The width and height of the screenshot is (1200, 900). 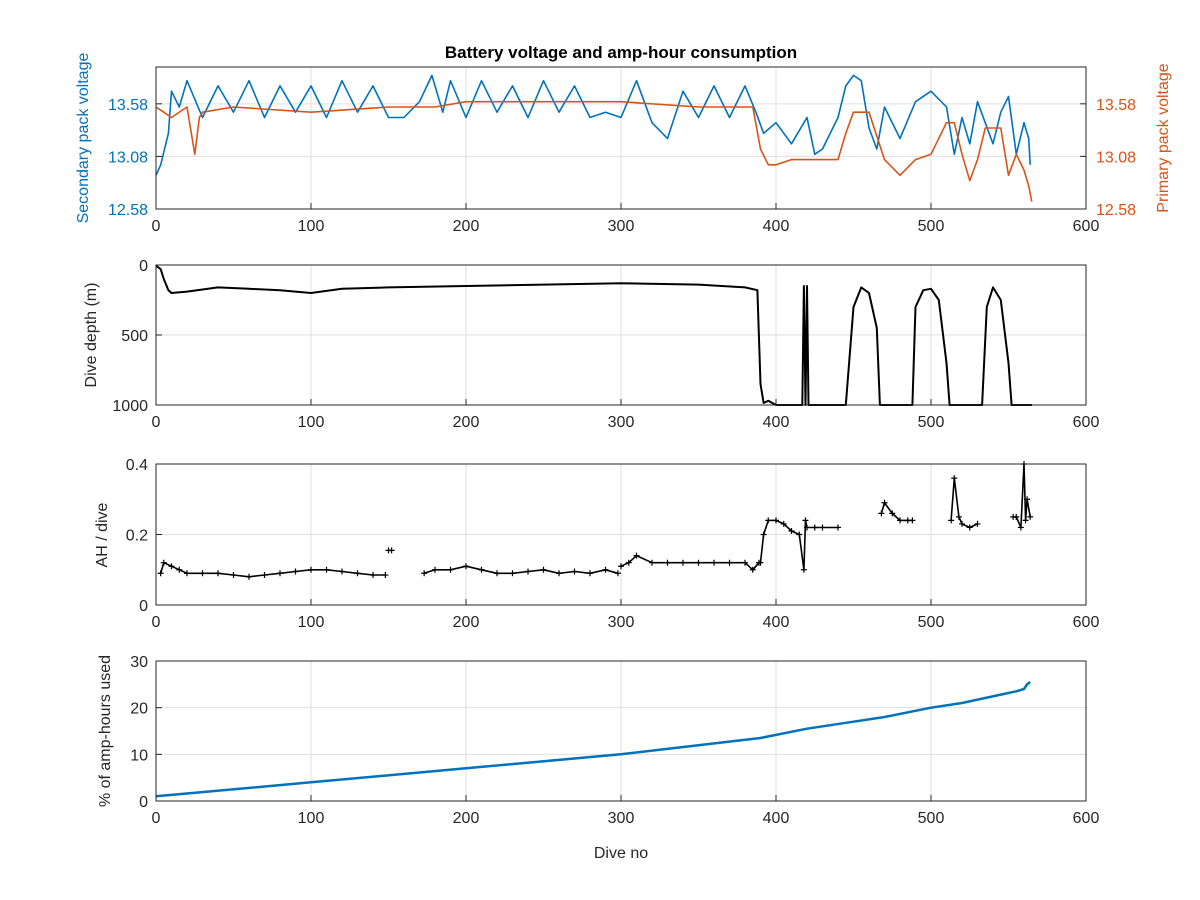 I want to click on pct-series, so click(x=593, y=739).